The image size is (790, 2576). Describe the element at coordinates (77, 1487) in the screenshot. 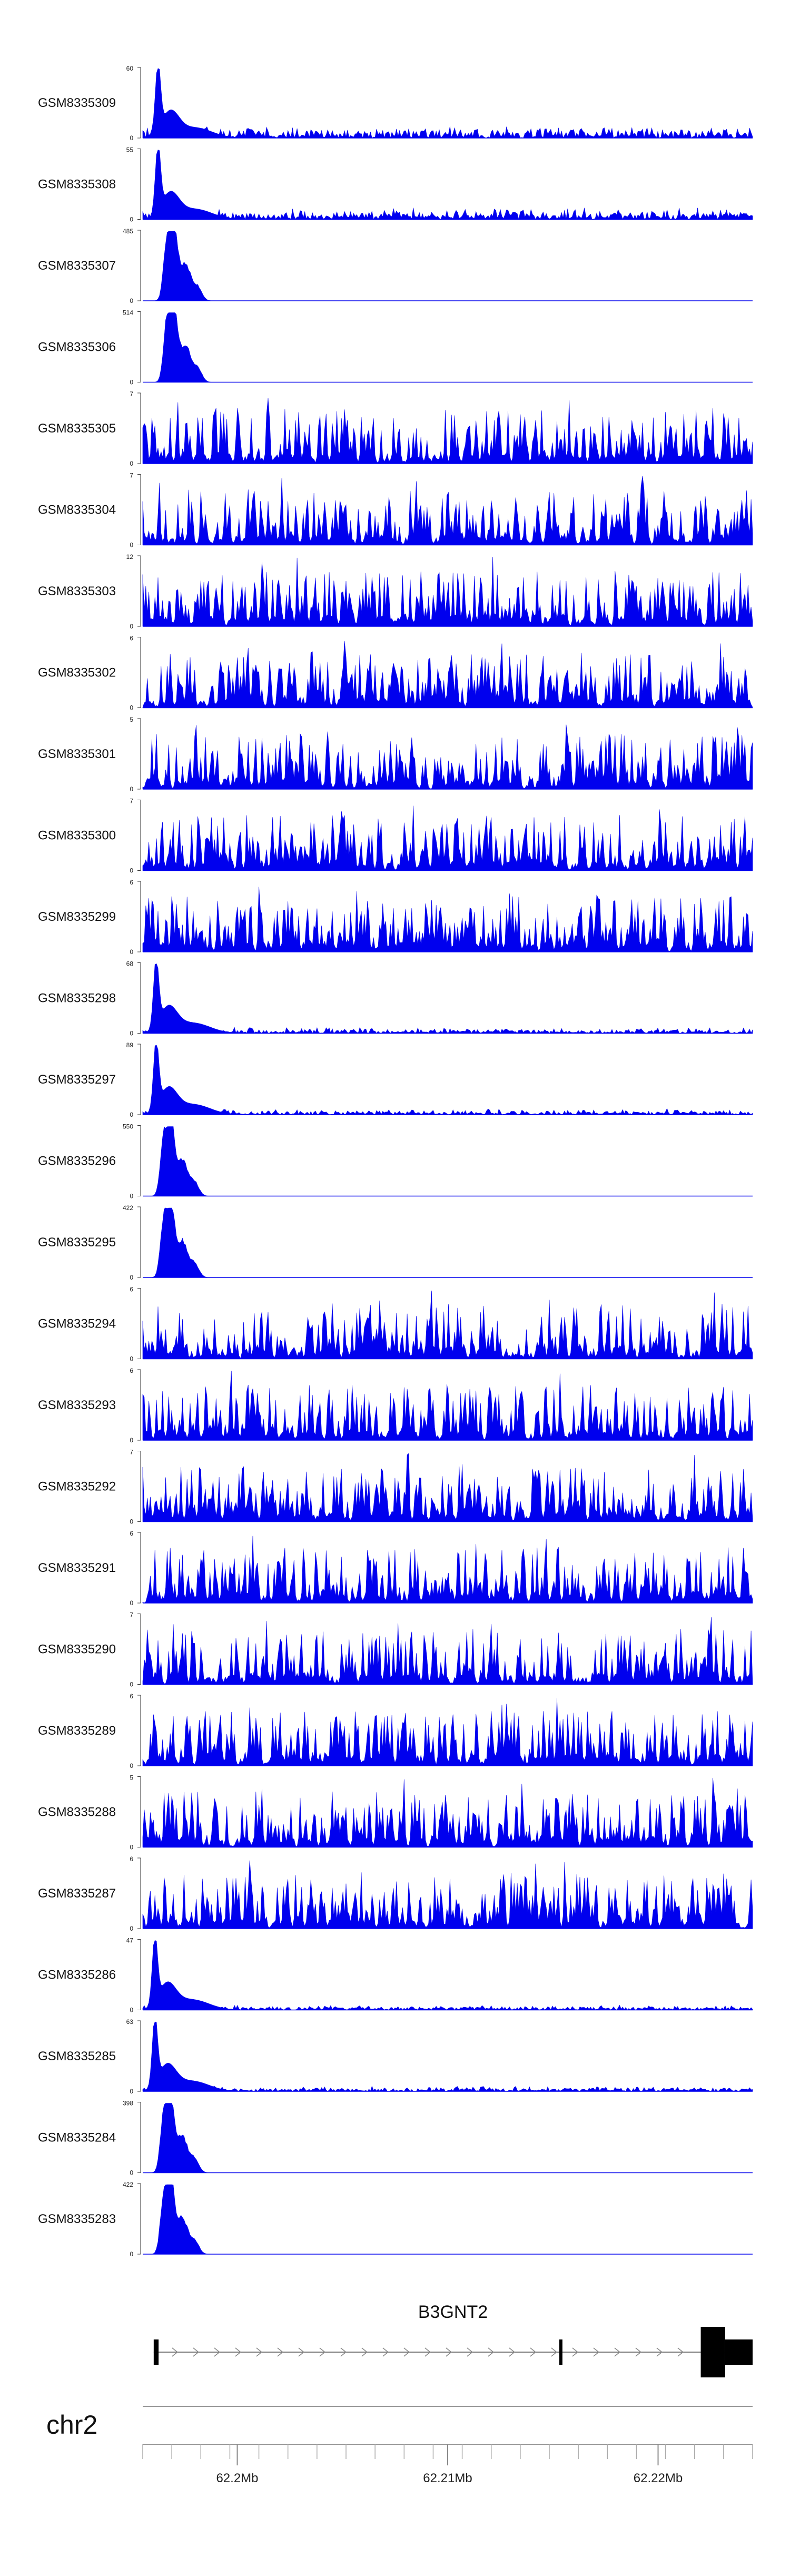

I see `track-label: GSM8335292` at that location.